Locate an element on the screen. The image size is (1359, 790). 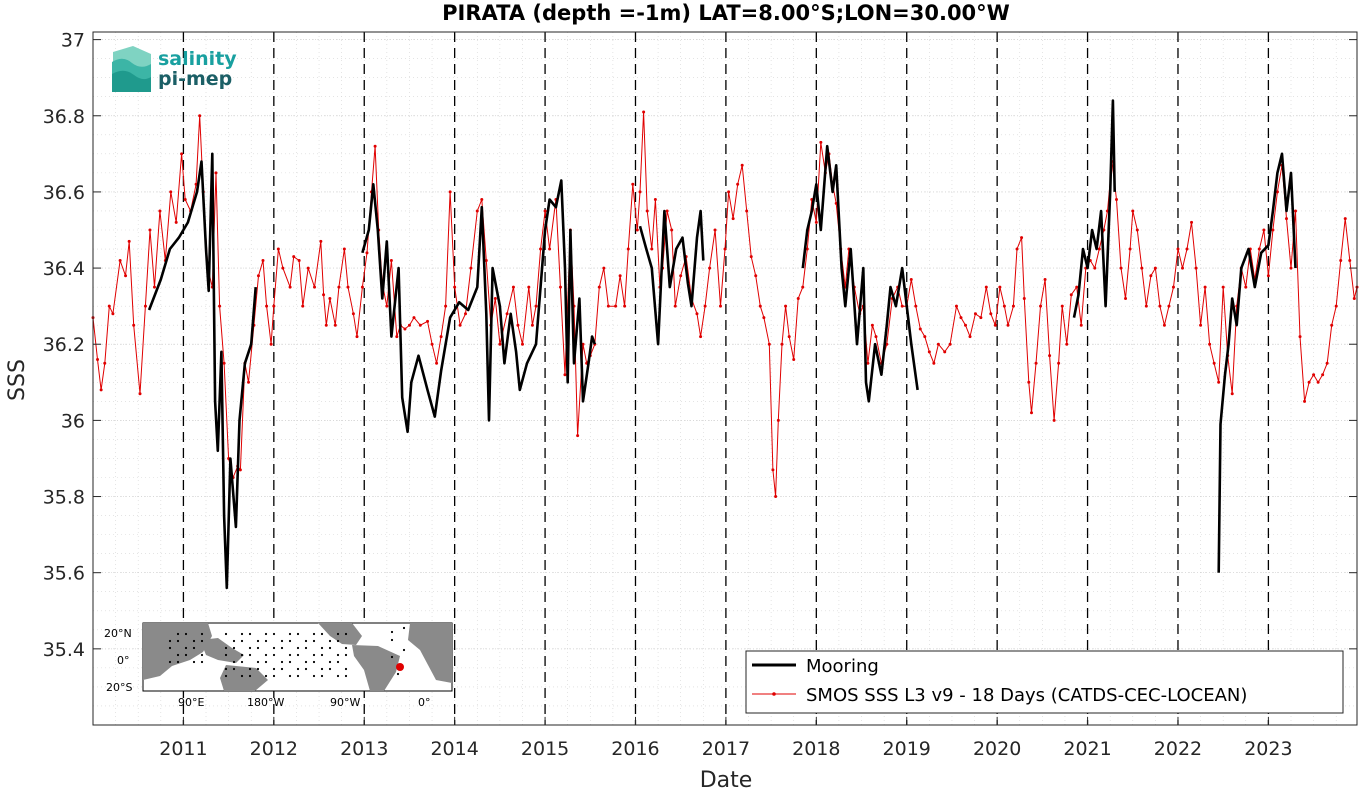
inset-buoy-dot-atlantic is located at coordinates (392, 640).